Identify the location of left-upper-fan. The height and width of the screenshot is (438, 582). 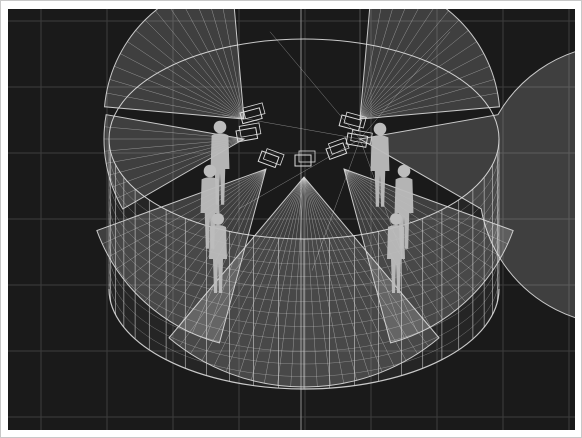
(174, 64).